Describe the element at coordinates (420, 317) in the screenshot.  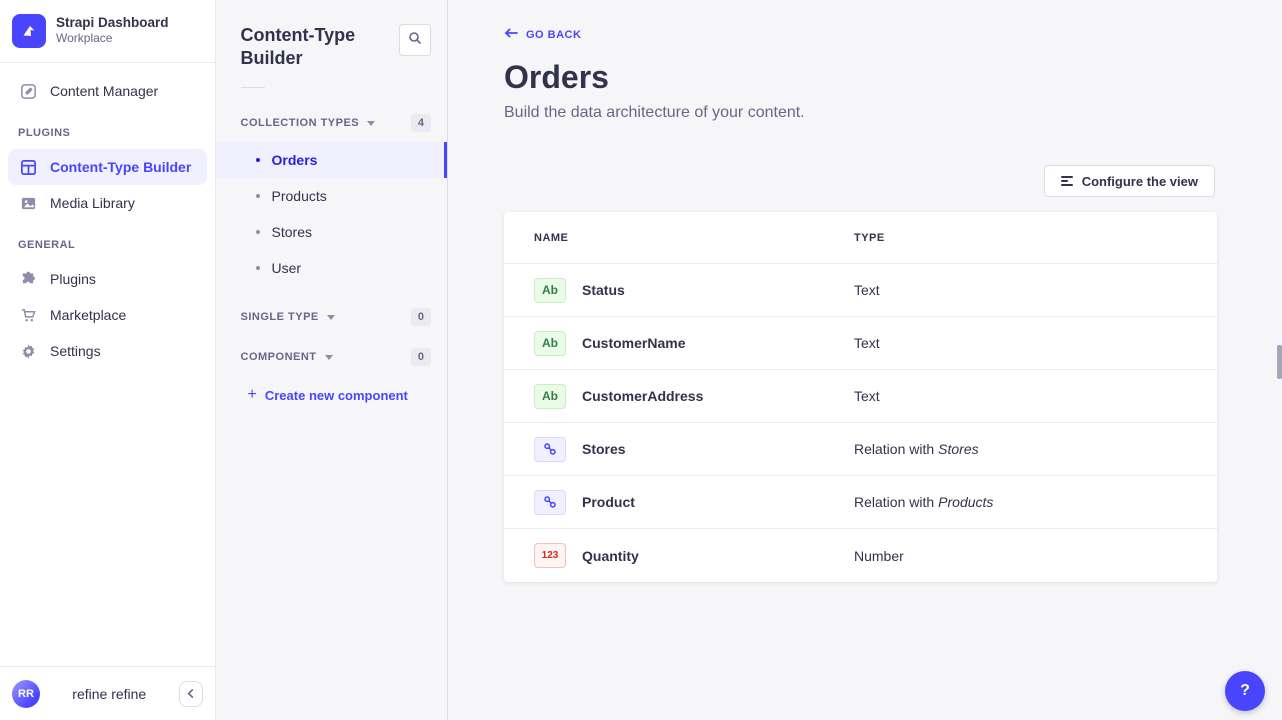
I see `single-type-count: 0` at that location.